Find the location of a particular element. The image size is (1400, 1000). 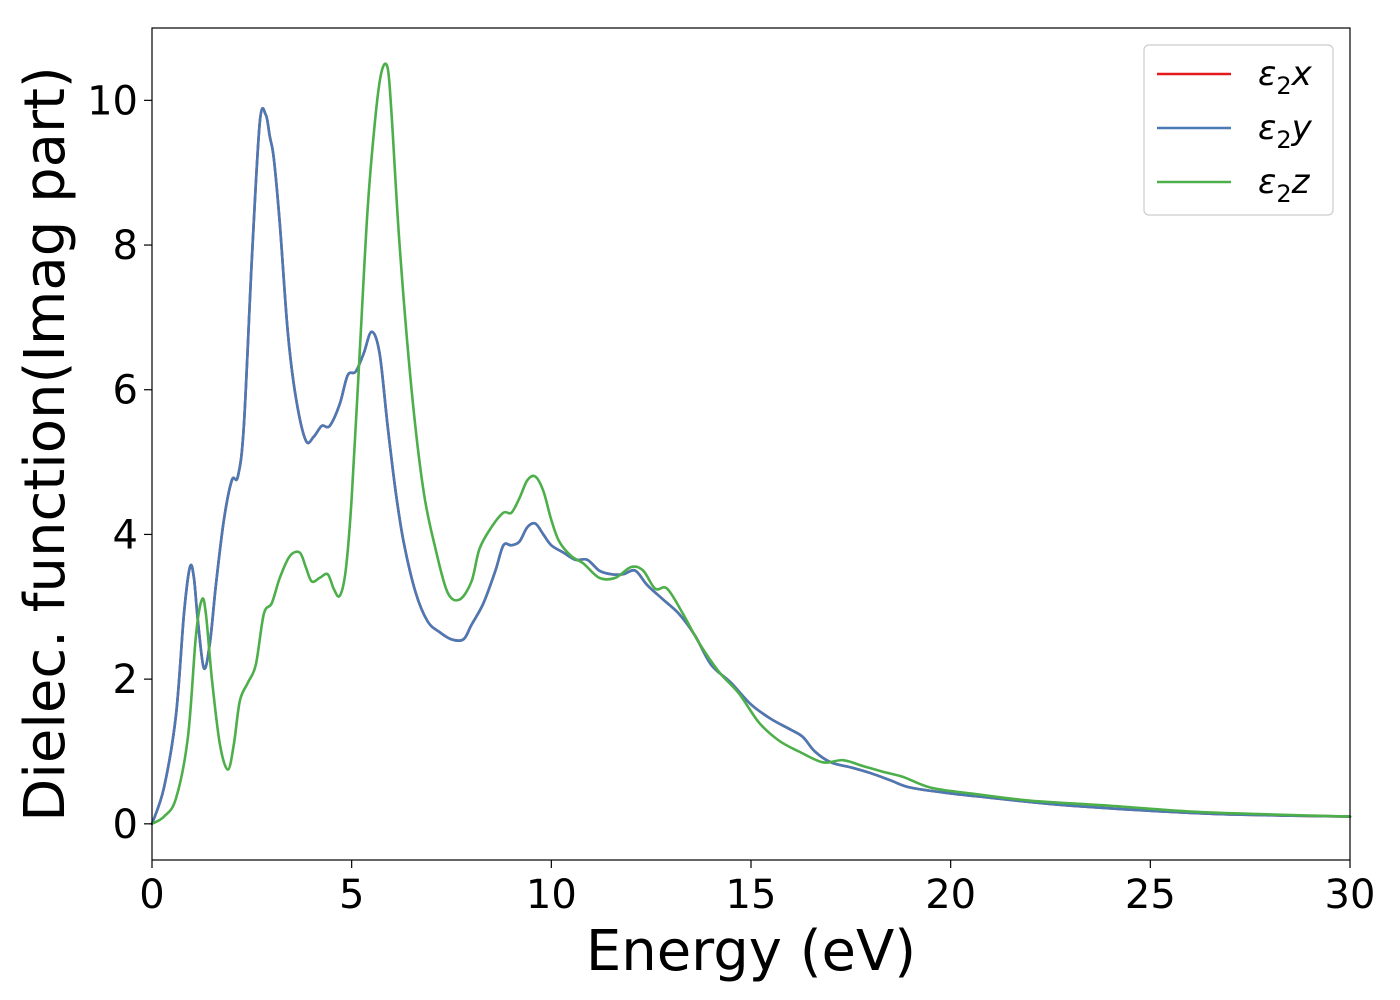

x-tick-label: 25 is located at coordinates (1150, 895).